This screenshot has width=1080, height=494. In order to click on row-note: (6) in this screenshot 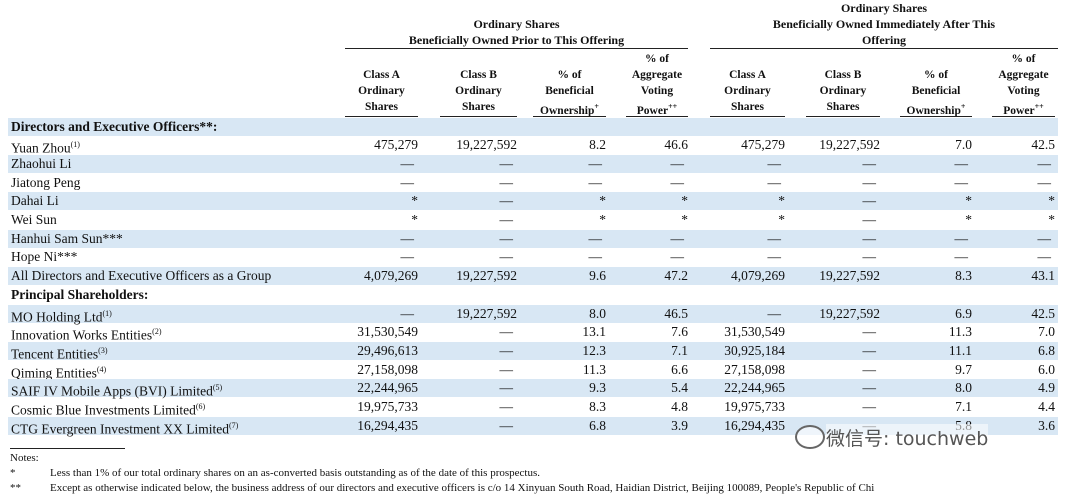, I will do `click(200, 406)`.